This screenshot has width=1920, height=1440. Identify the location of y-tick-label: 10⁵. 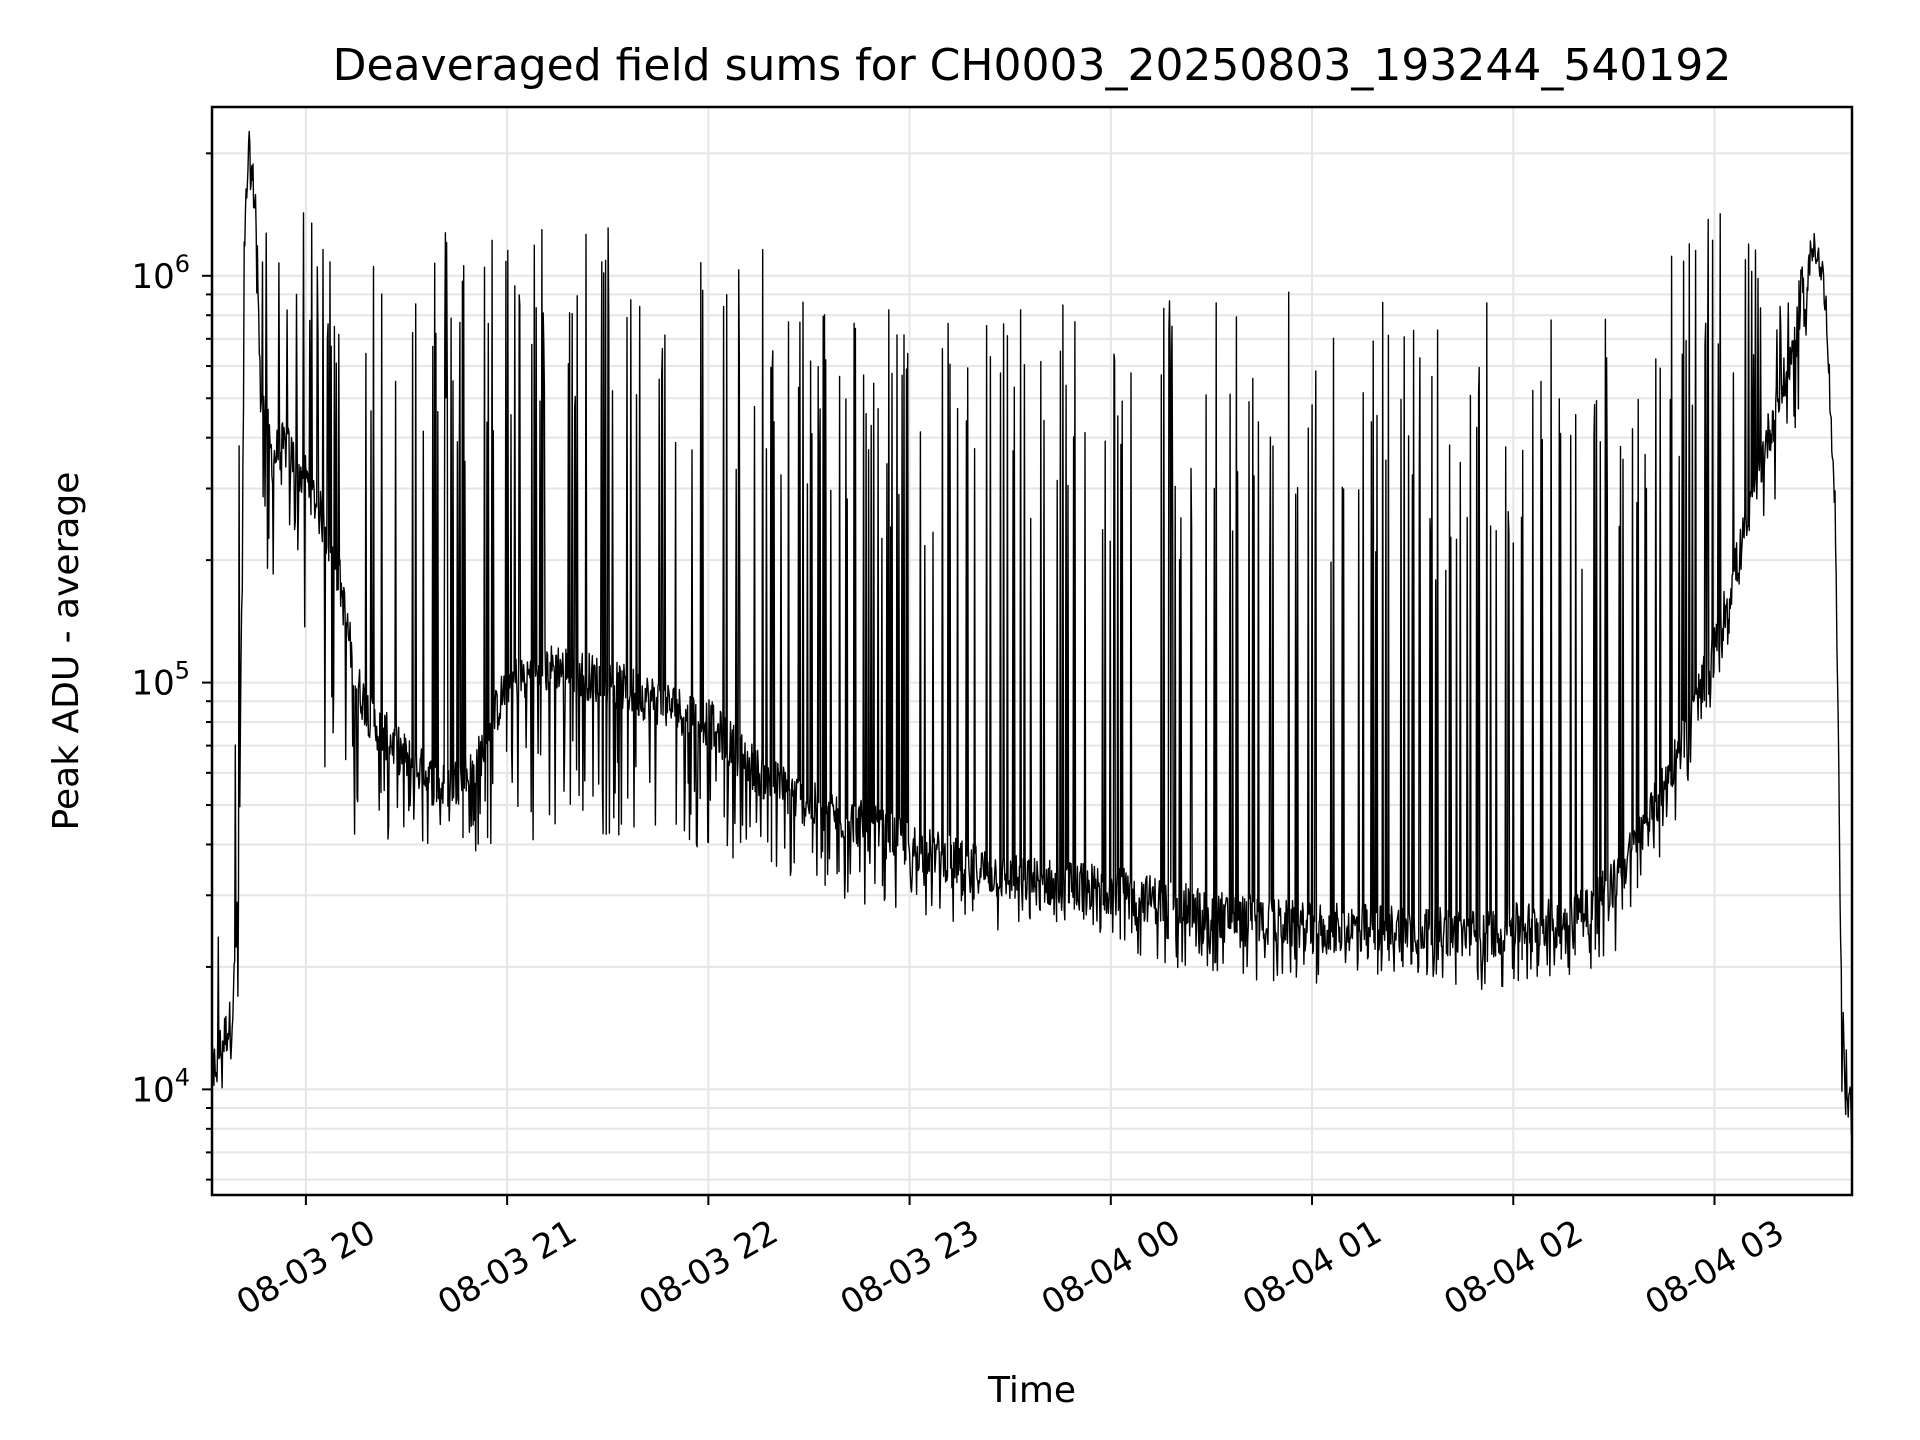
(160, 680).